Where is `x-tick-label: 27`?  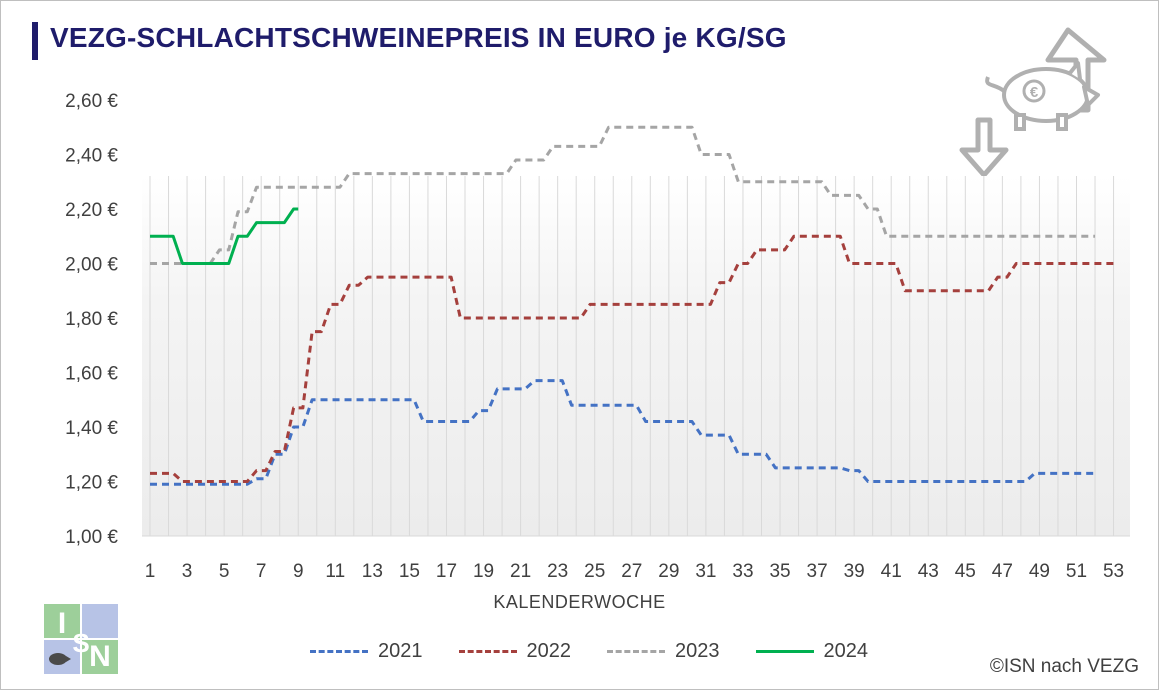 x-tick-label: 27 is located at coordinates (631, 571).